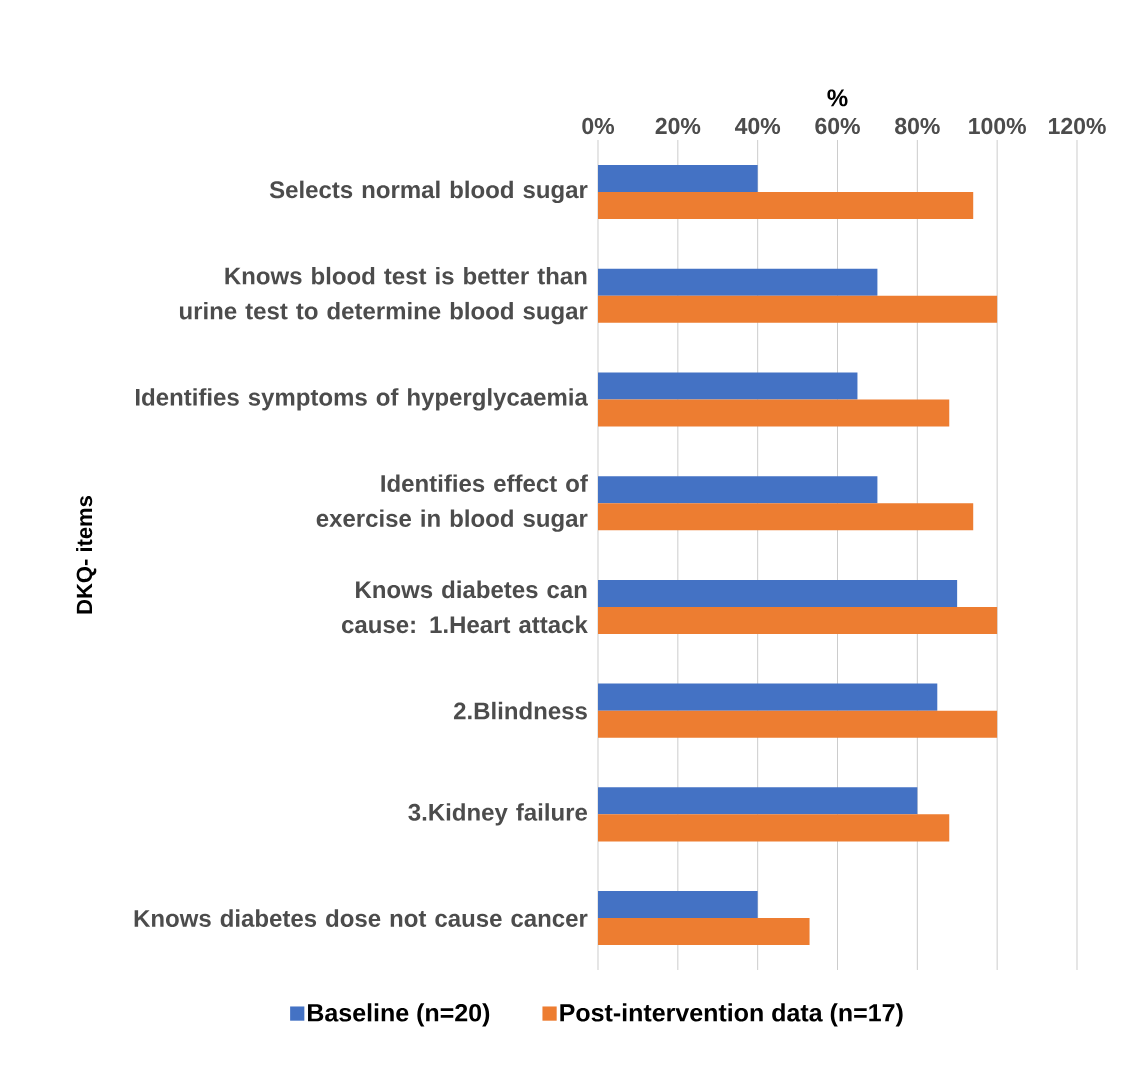 This screenshot has height=1066, width=1136. I want to click on y-tick-label: Selects normal blood sugar, so click(428, 192).